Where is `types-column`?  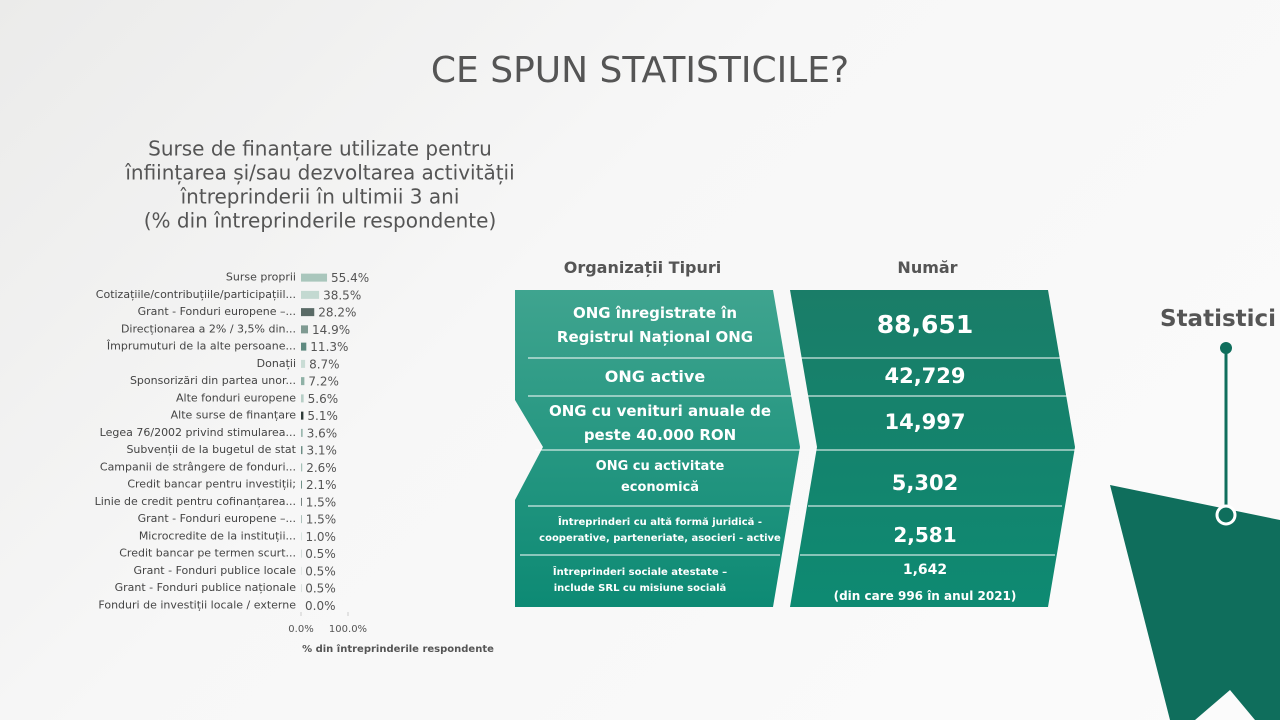
types-column is located at coordinates (657, 448).